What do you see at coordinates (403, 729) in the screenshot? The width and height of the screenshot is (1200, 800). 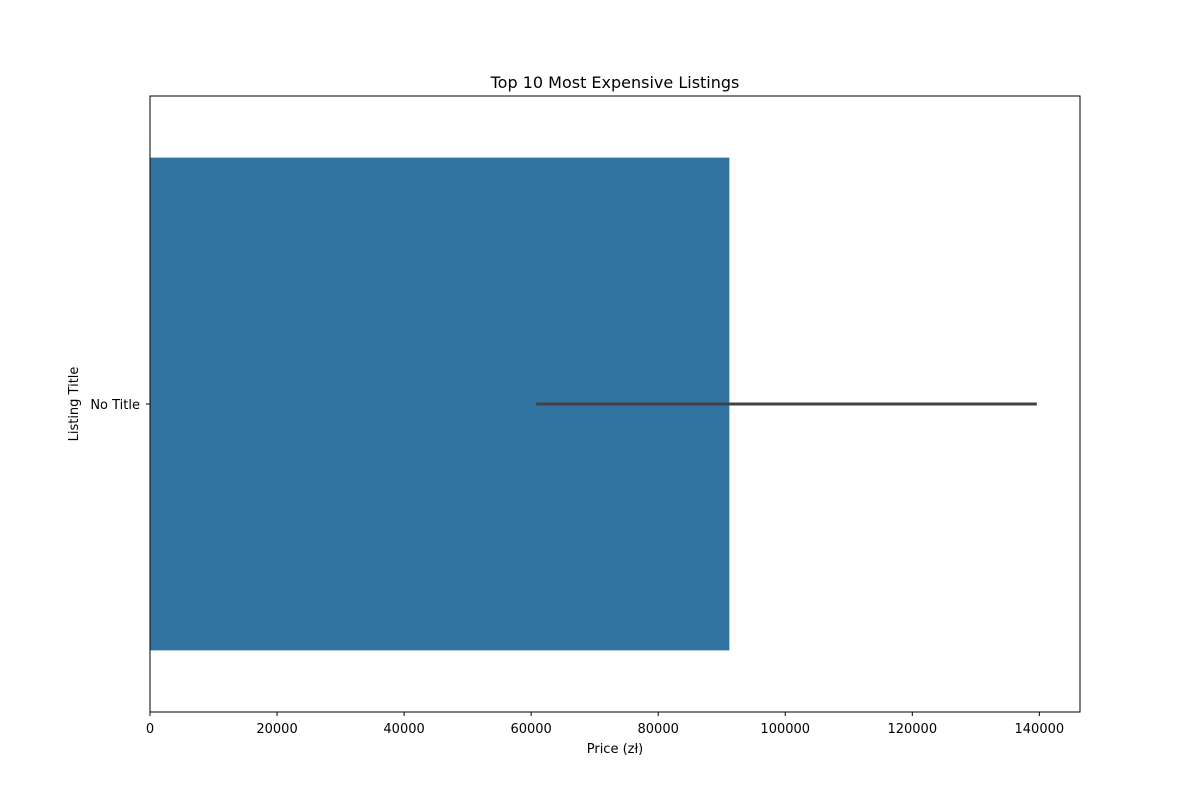 I see `x-tick-label: 40000` at bounding box center [403, 729].